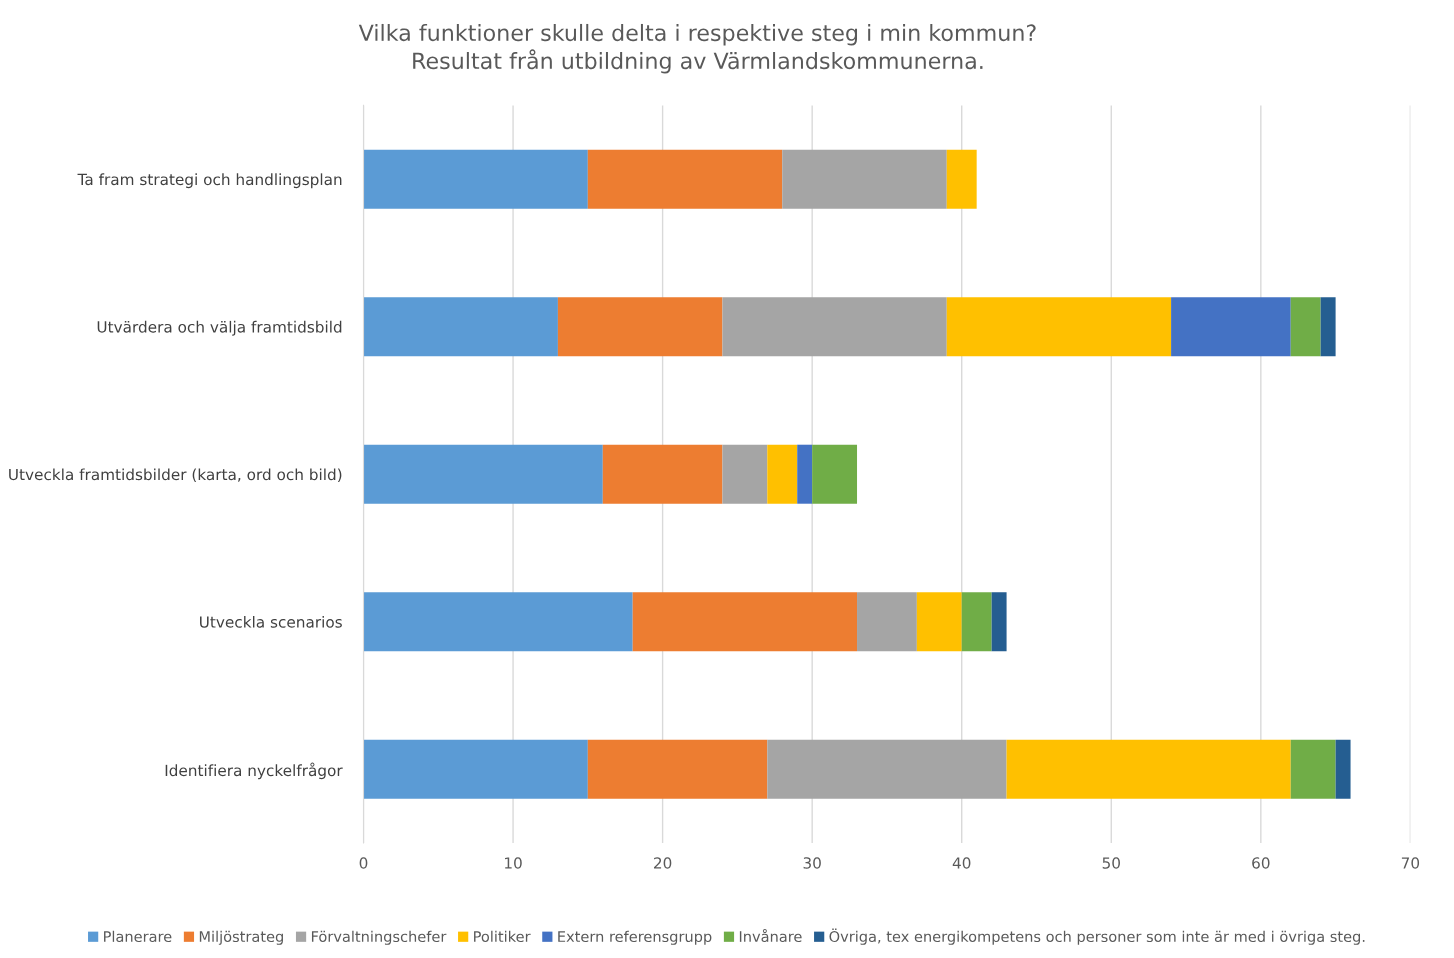 The image size is (1454, 958). What do you see at coordinates (1097, 936) in the screenshot?
I see `legend-label: Övriga, tex energikompetens och personer som inte är med i övriga steg.` at bounding box center [1097, 936].